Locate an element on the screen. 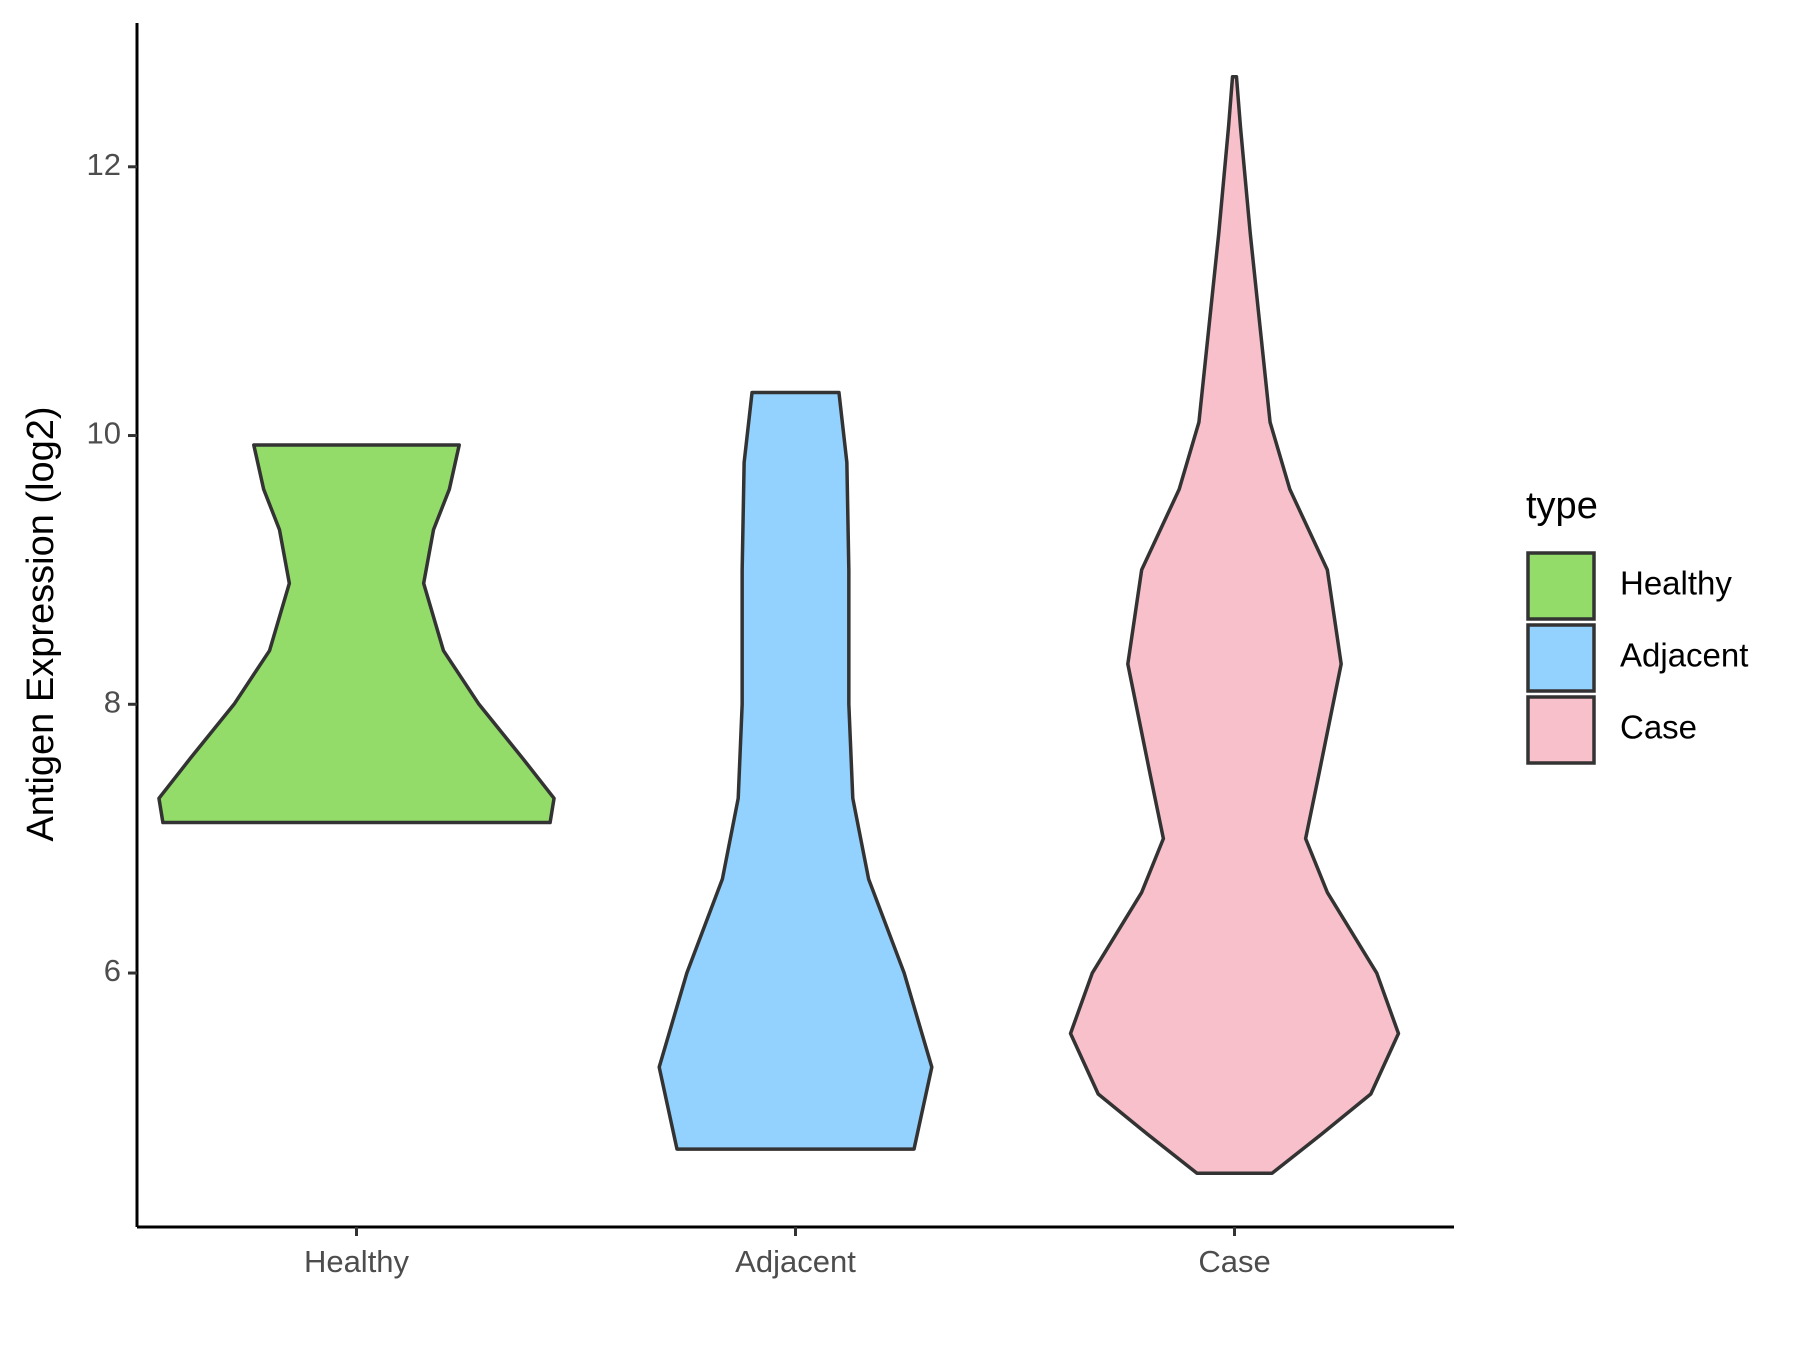 The height and width of the screenshot is (1350, 1800). y-tick-label: 10 is located at coordinates (104, 433).